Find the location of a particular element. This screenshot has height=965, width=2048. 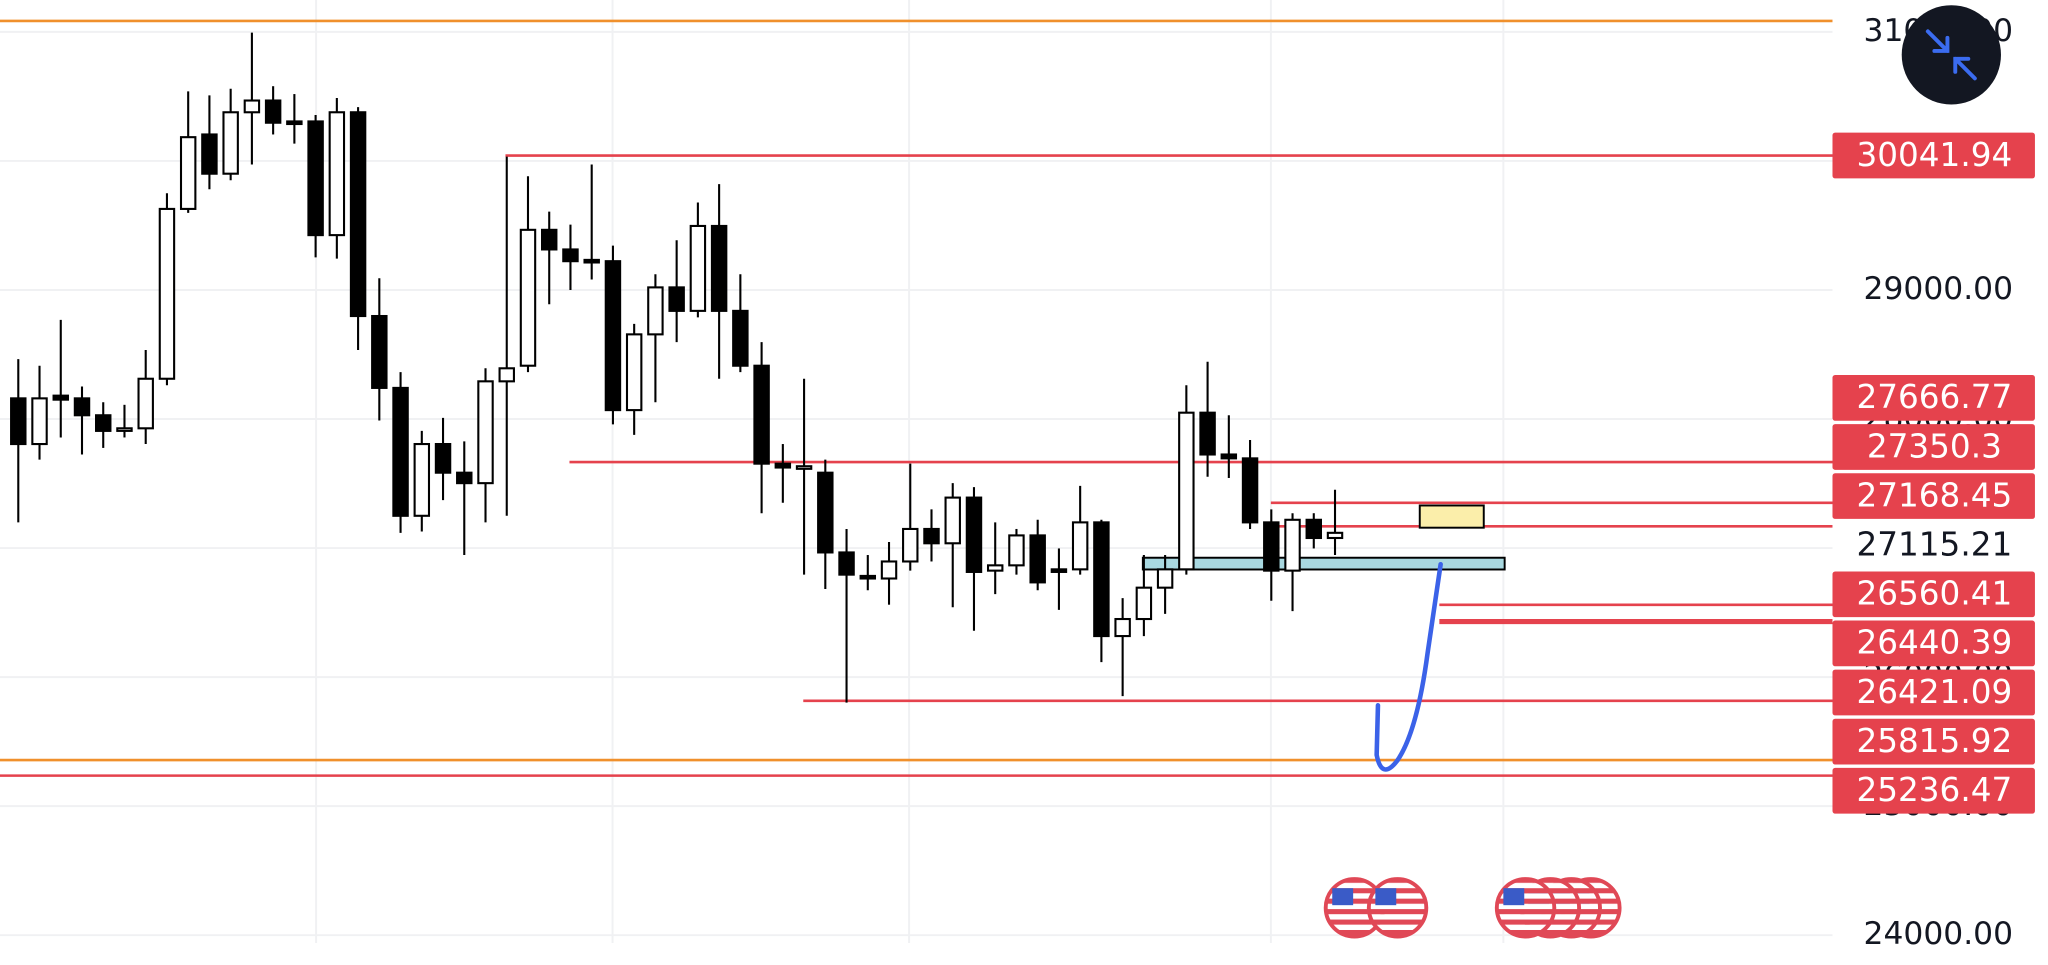

level-label: 26421.09 is located at coordinates (1934, 692).